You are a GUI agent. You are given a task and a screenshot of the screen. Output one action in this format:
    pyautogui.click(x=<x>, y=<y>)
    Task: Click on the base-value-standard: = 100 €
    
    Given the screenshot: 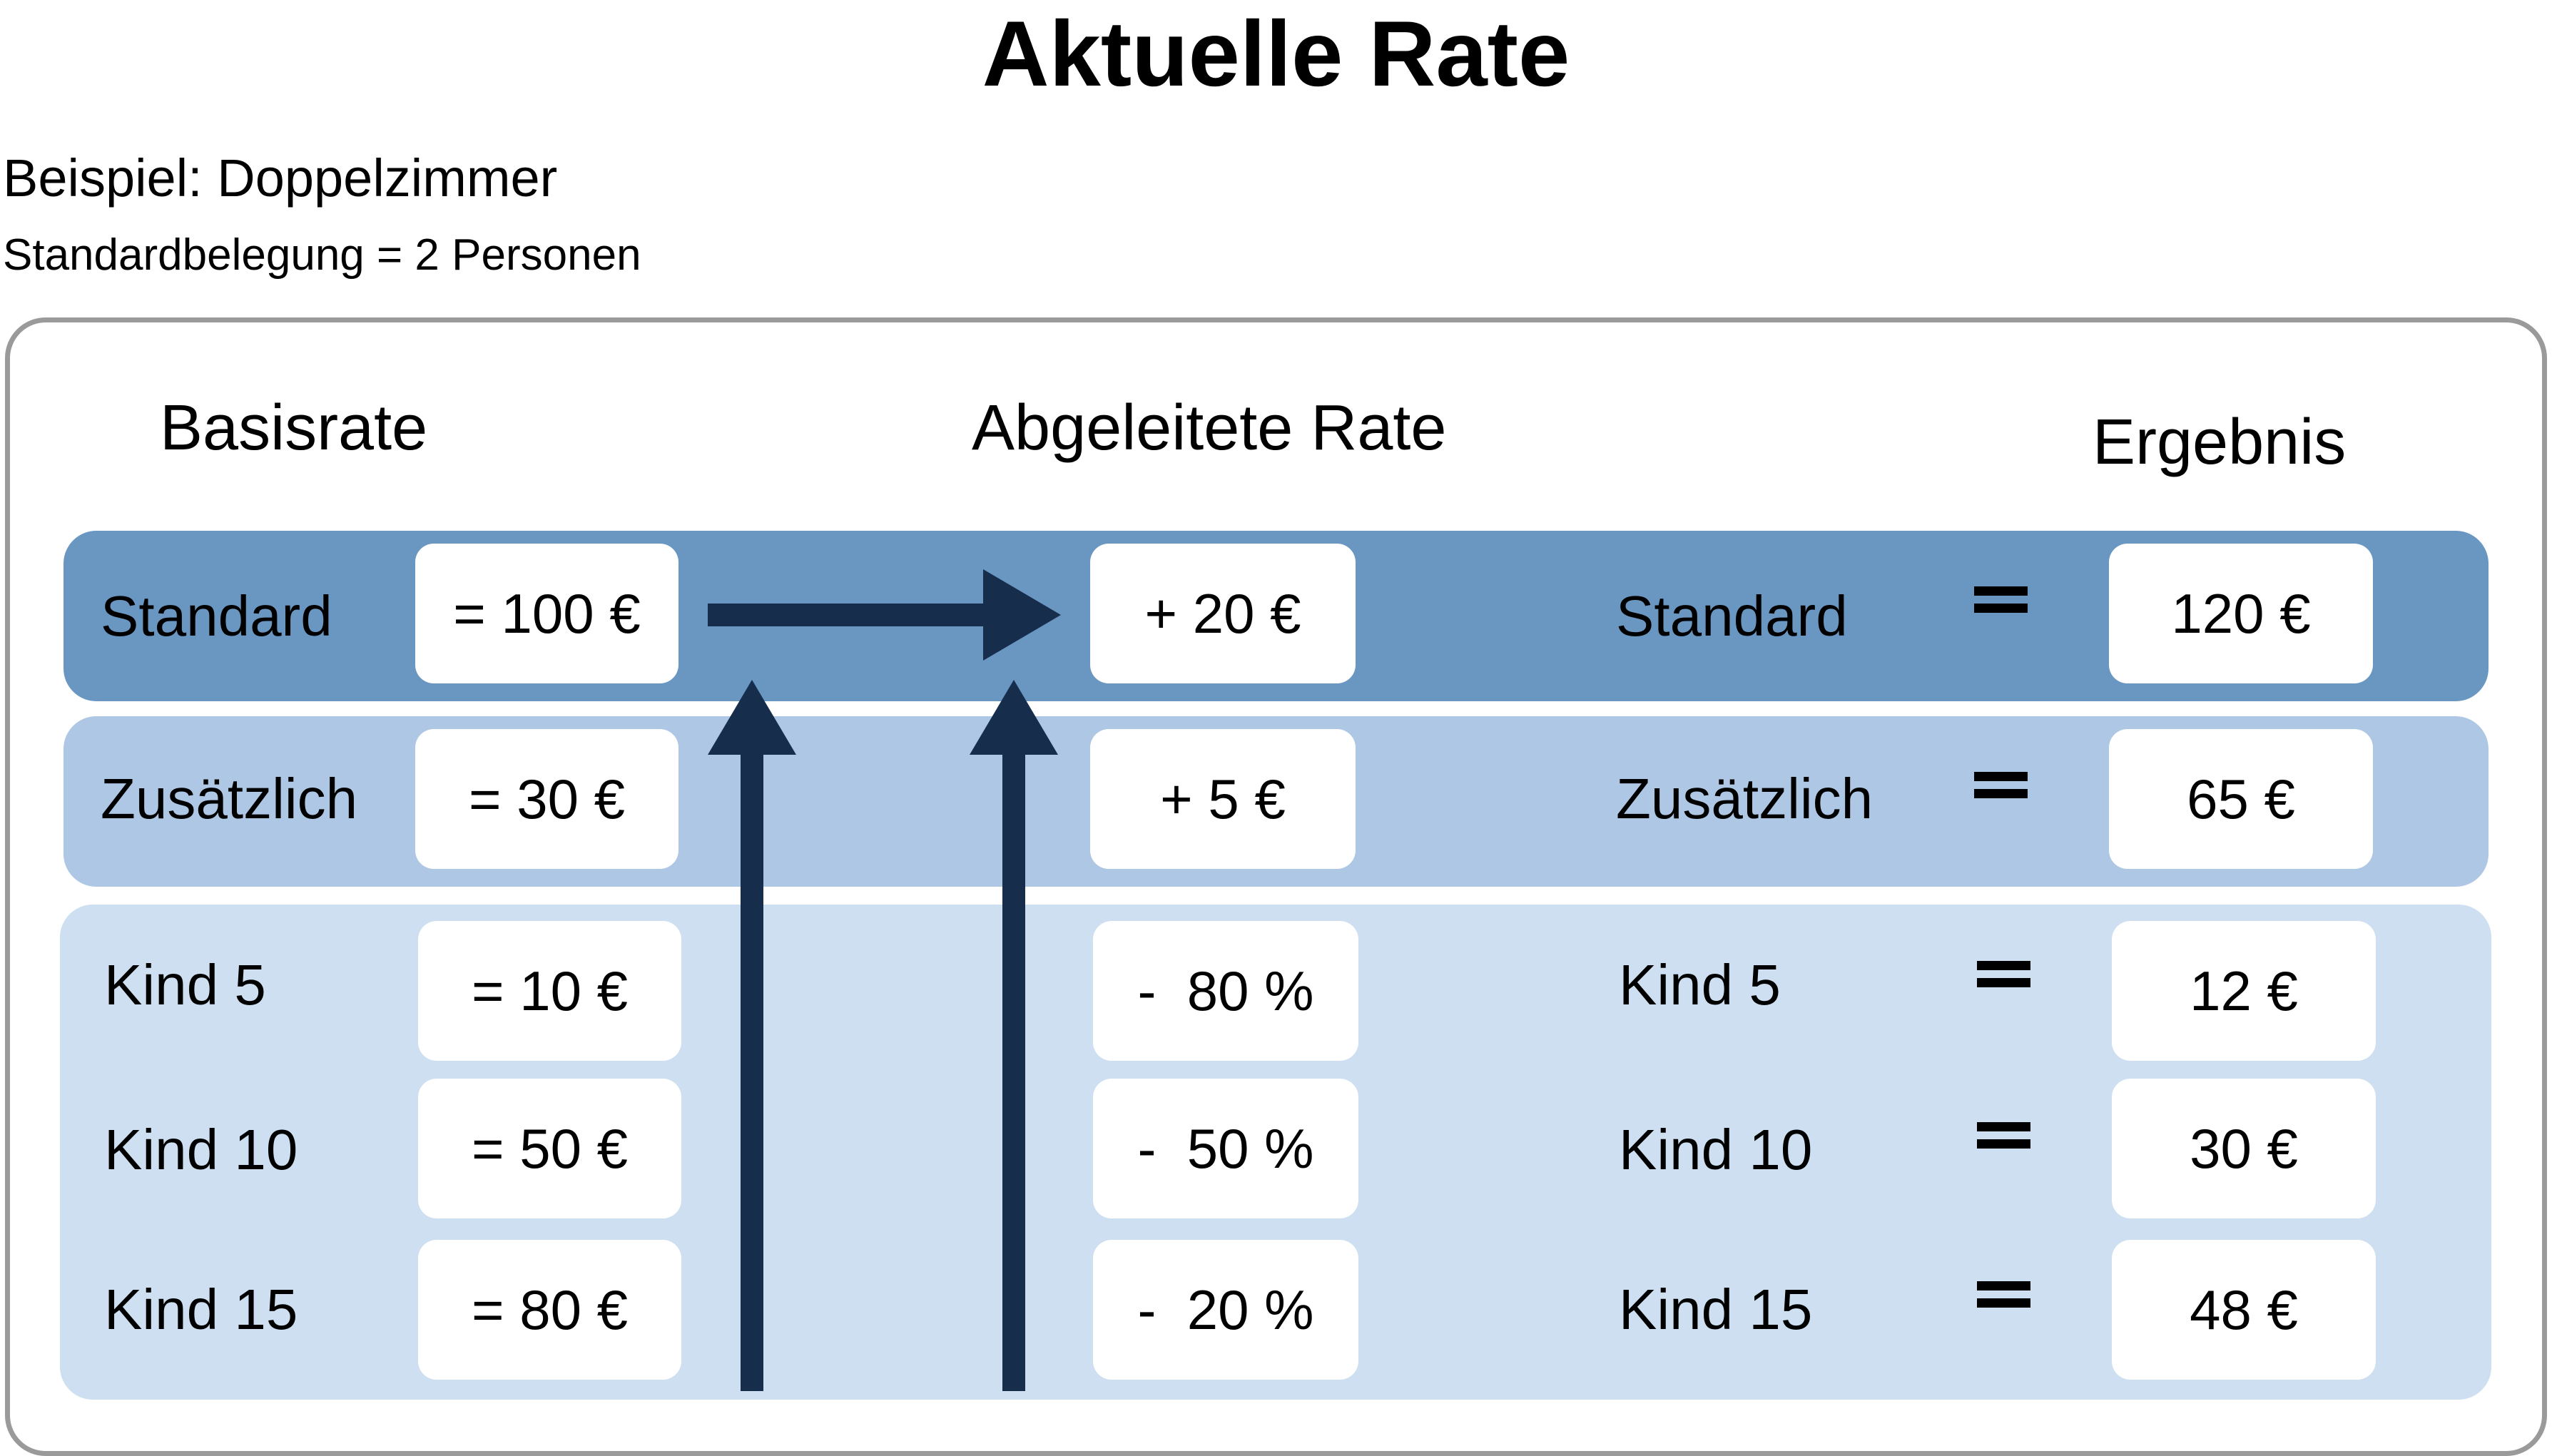 What is the action you would take?
    pyautogui.click(x=546, y=613)
    